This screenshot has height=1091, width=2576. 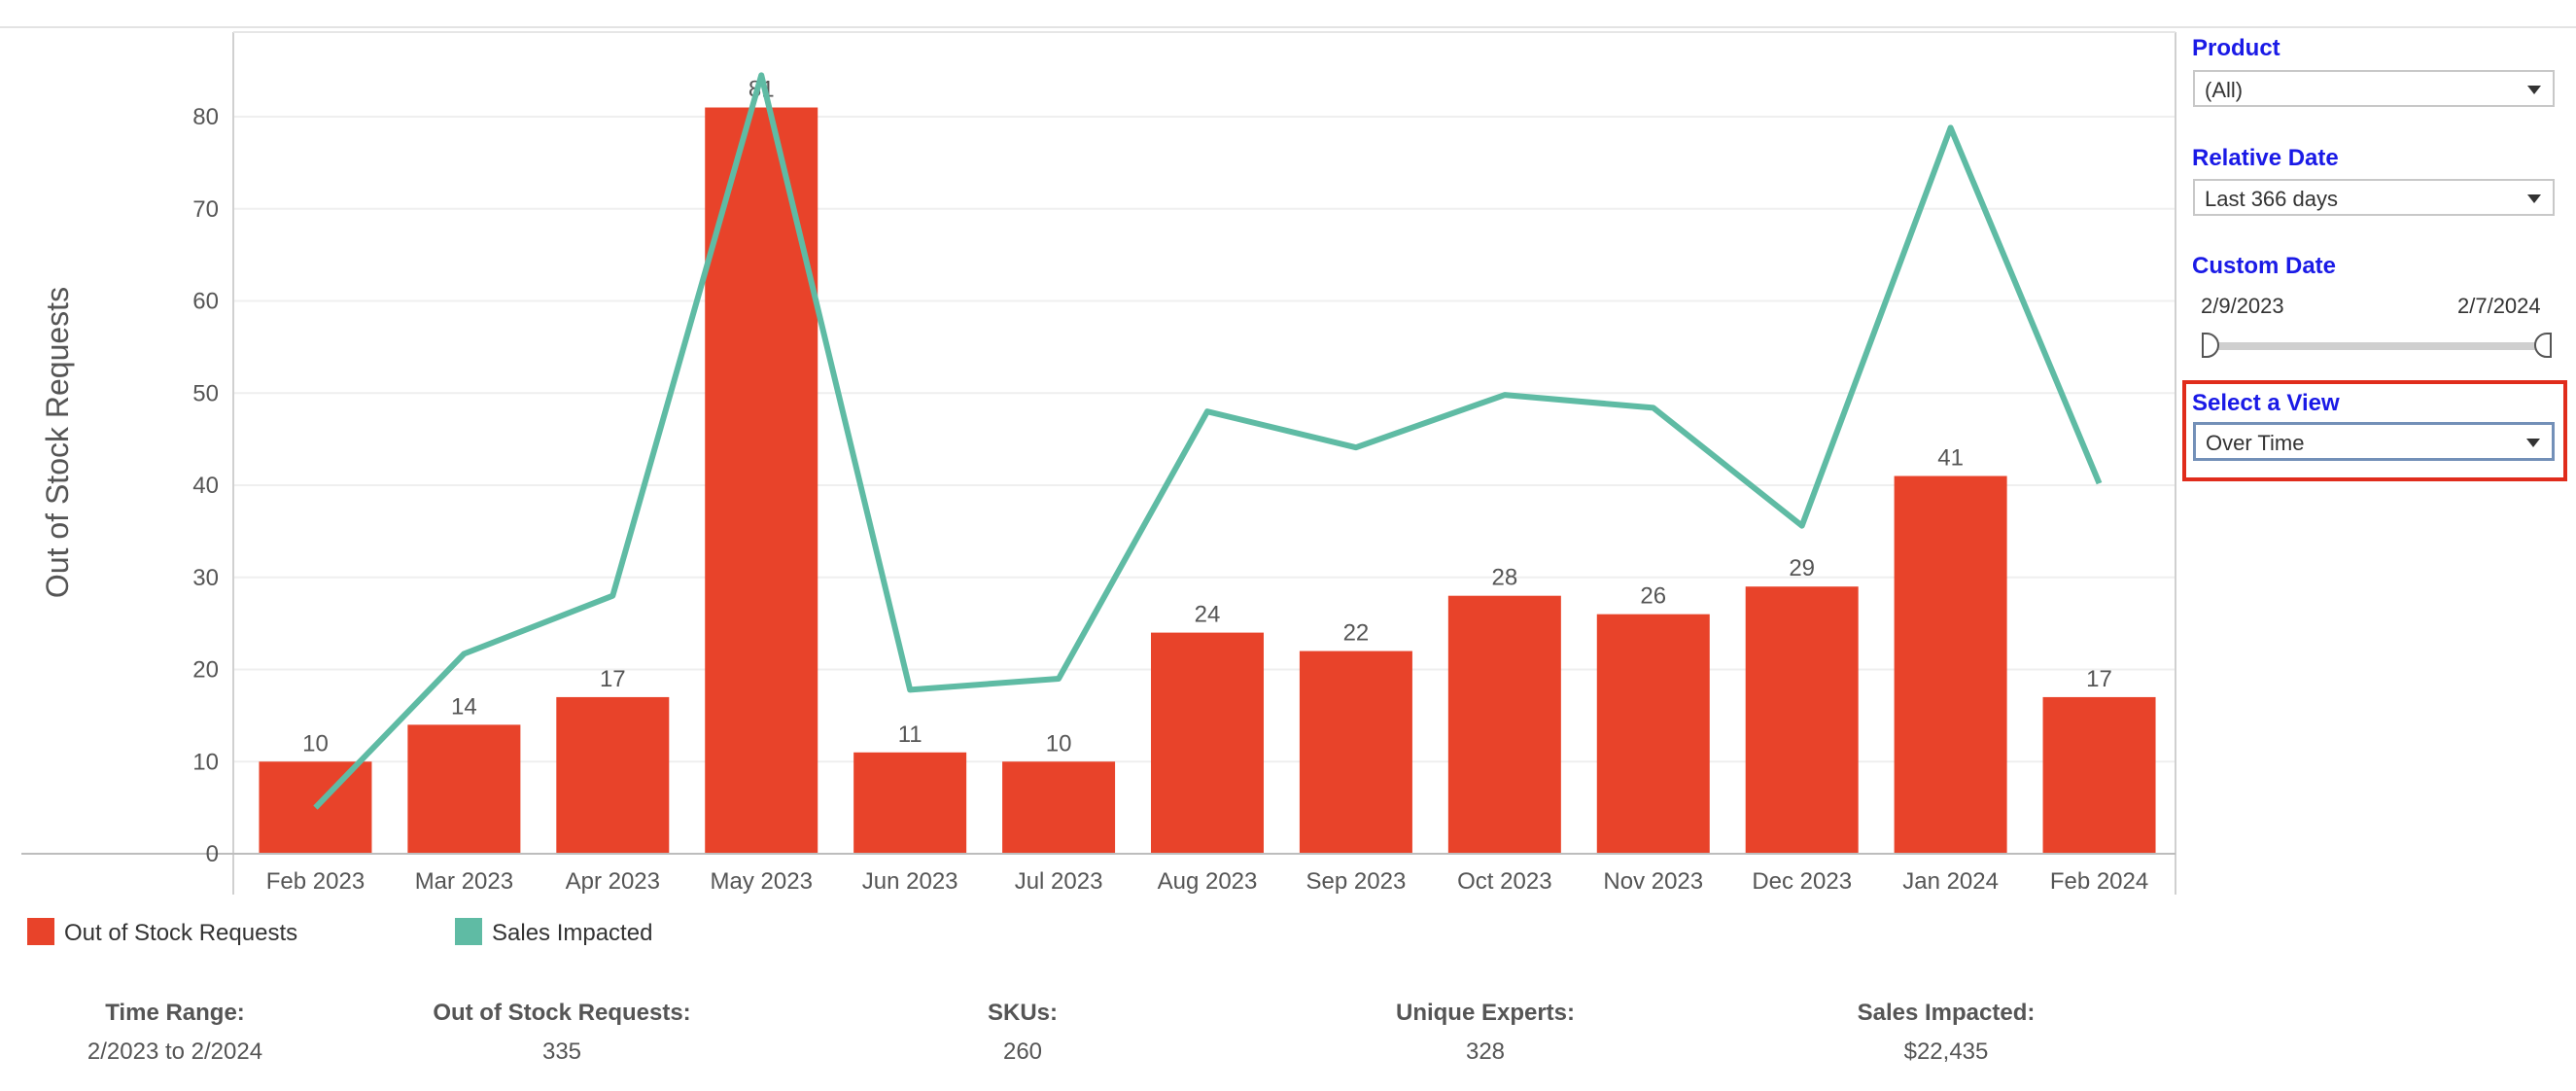 I want to click on relative-date-dropdown-value: Last 366 days, so click(x=2272, y=199).